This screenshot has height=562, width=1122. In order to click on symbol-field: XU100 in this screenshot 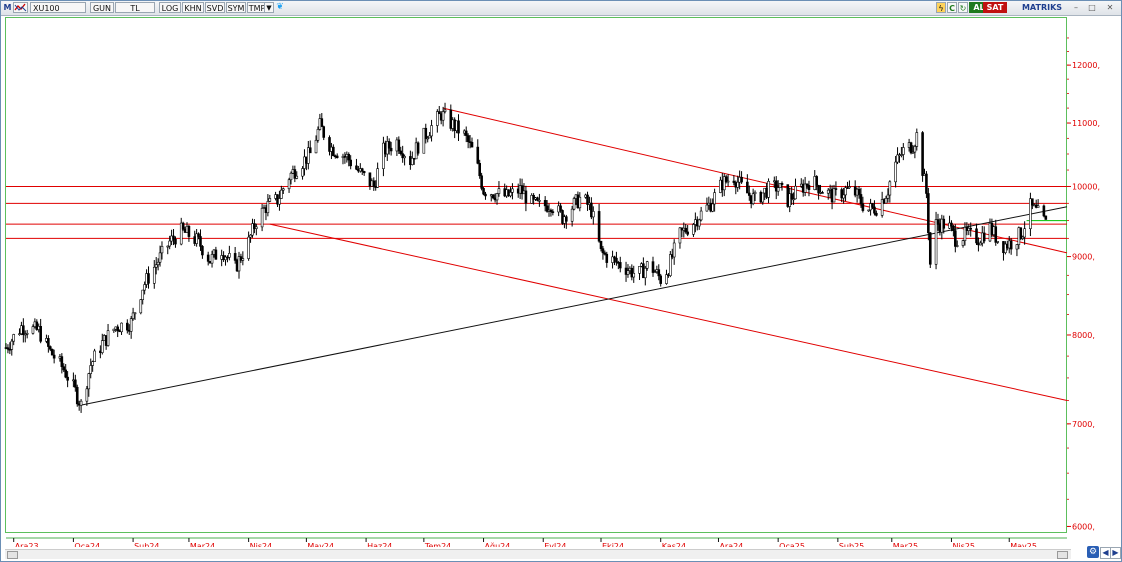, I will do `click(58, 7)`.